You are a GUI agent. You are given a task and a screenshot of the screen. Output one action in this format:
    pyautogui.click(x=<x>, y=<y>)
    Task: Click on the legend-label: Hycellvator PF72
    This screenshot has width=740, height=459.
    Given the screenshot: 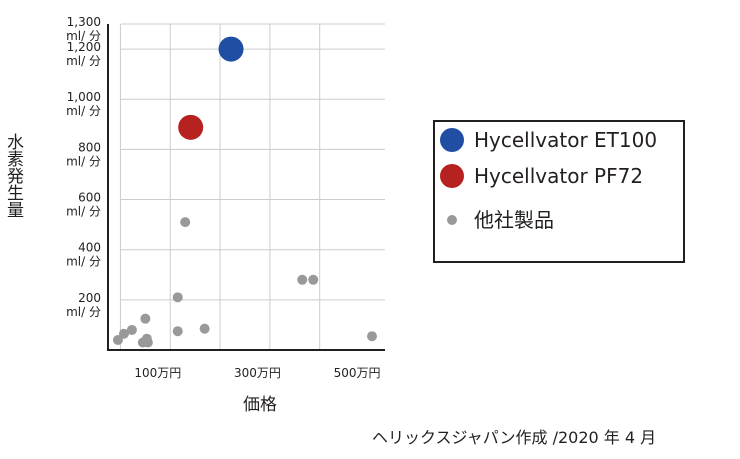 What is the action you would take?
    pyautogui.click(x=558, y=176)
    